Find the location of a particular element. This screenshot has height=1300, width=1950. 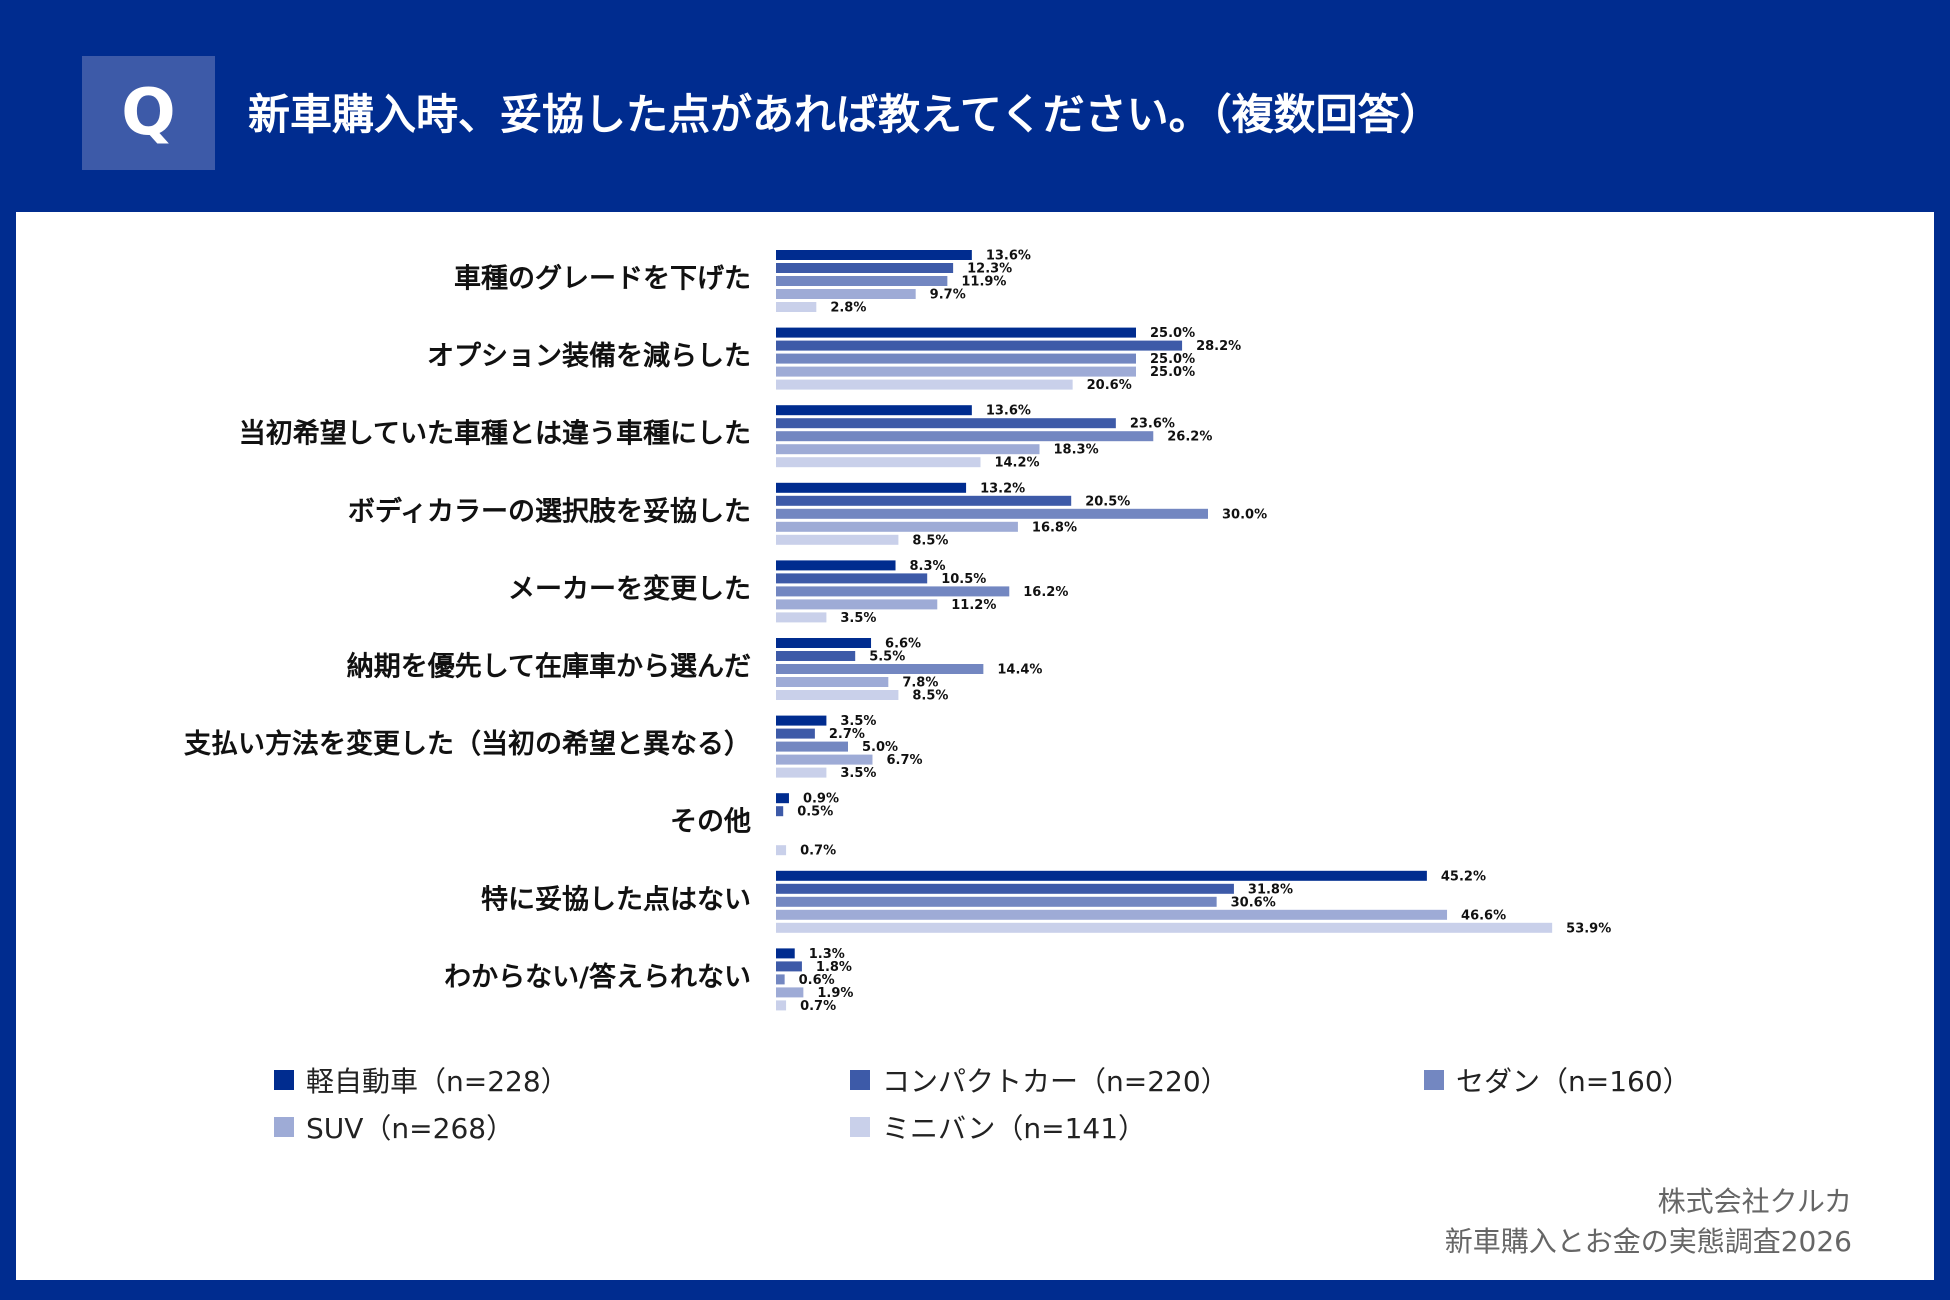

data-label: 16.2% is located at coordinates (1045, 592).